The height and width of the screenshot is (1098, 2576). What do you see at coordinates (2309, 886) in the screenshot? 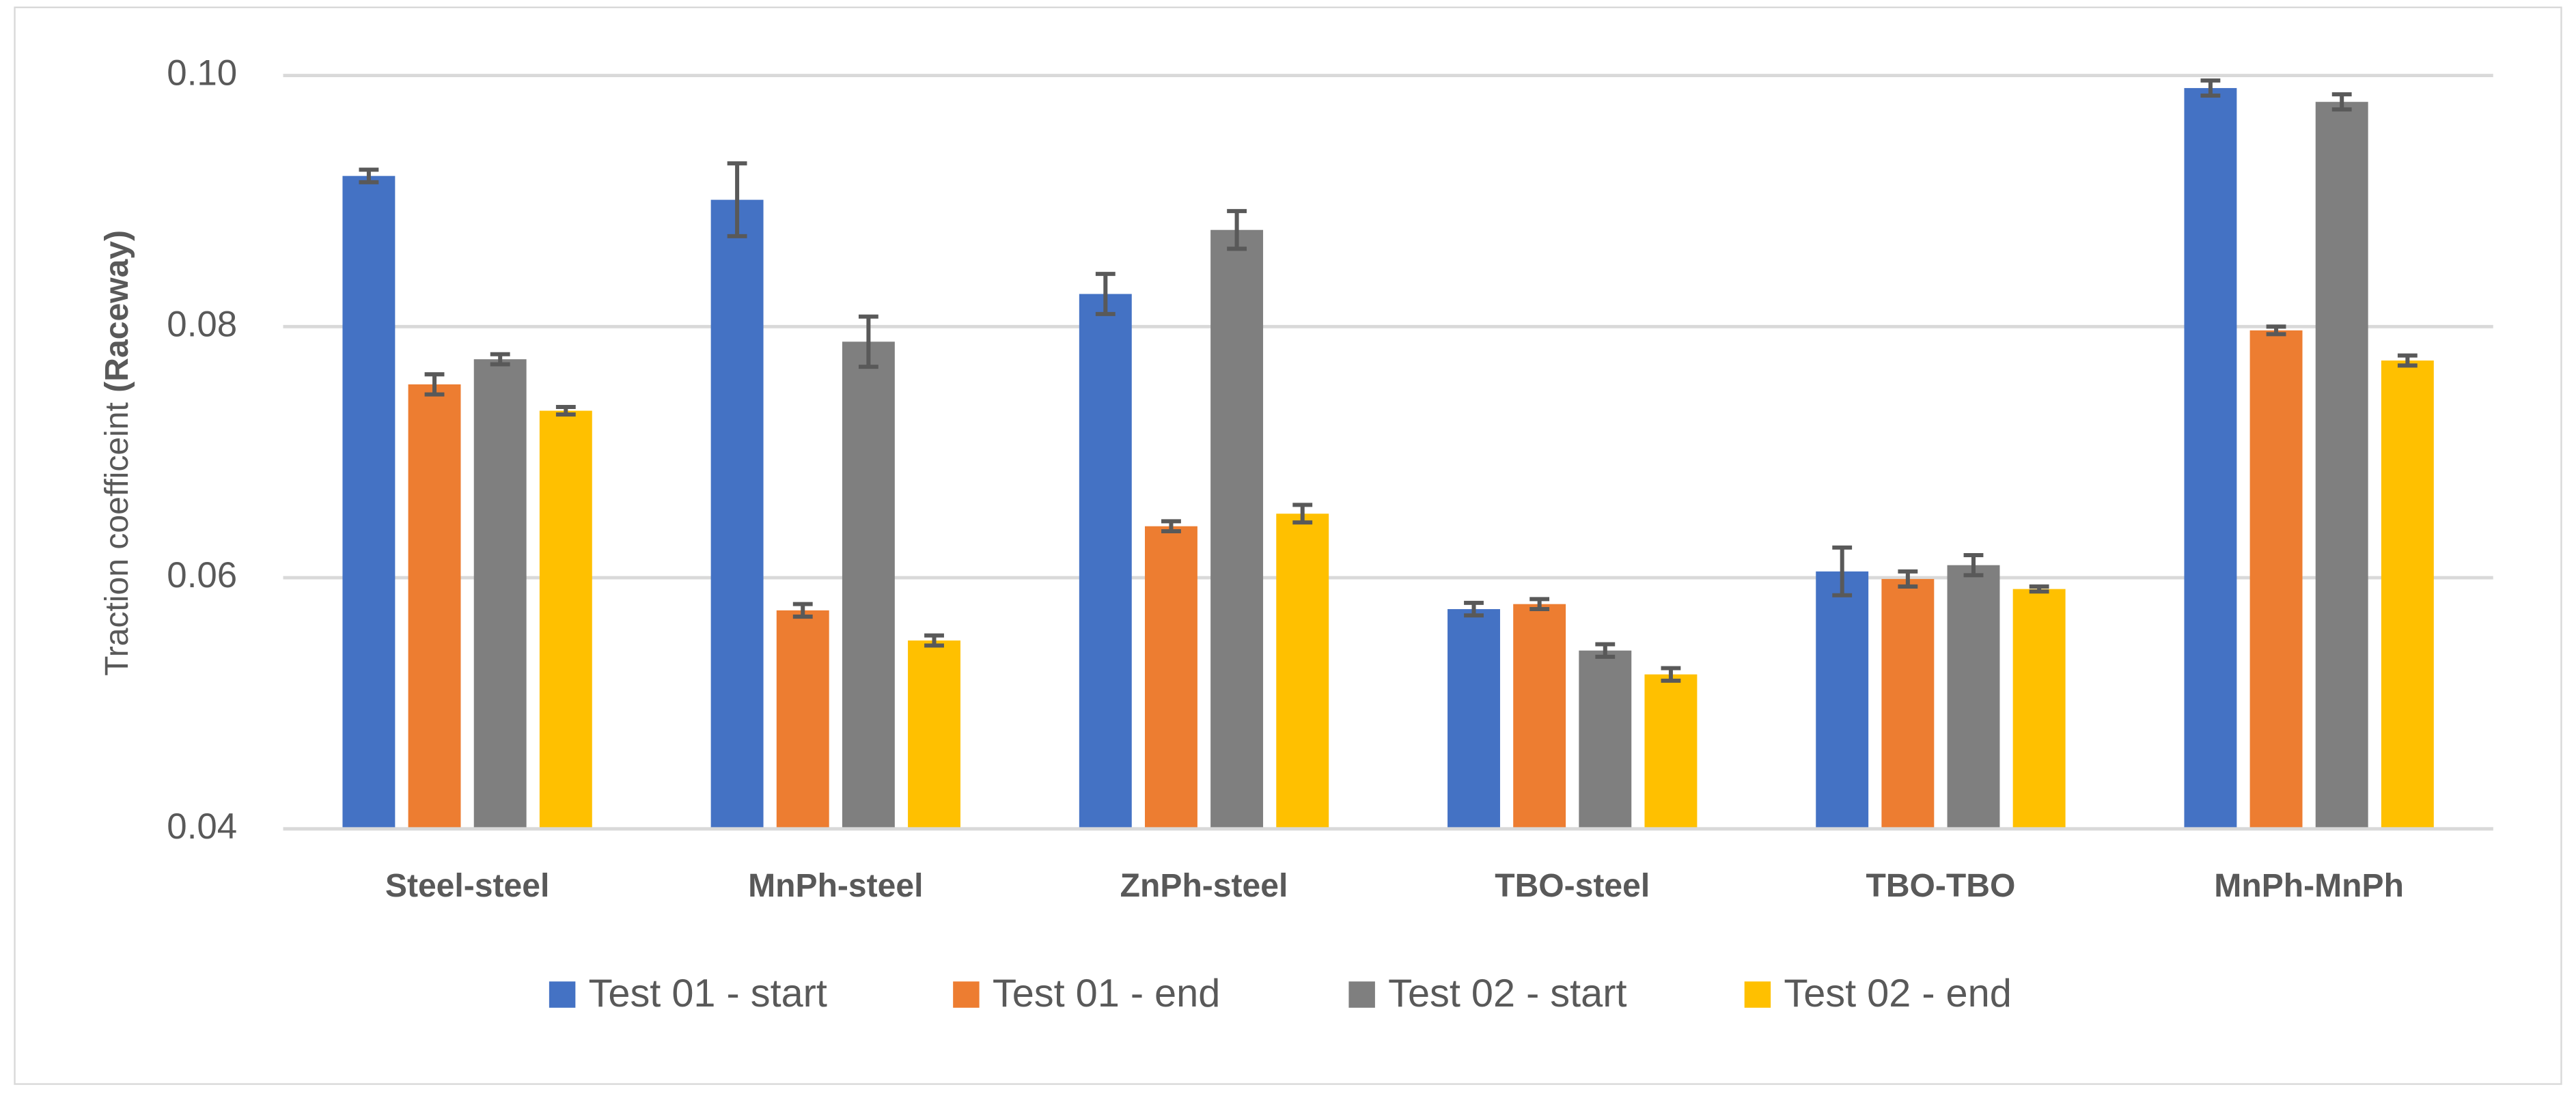
I see `x-tick-label: MnPh-MnPh` at bounding box center [2309, 886].